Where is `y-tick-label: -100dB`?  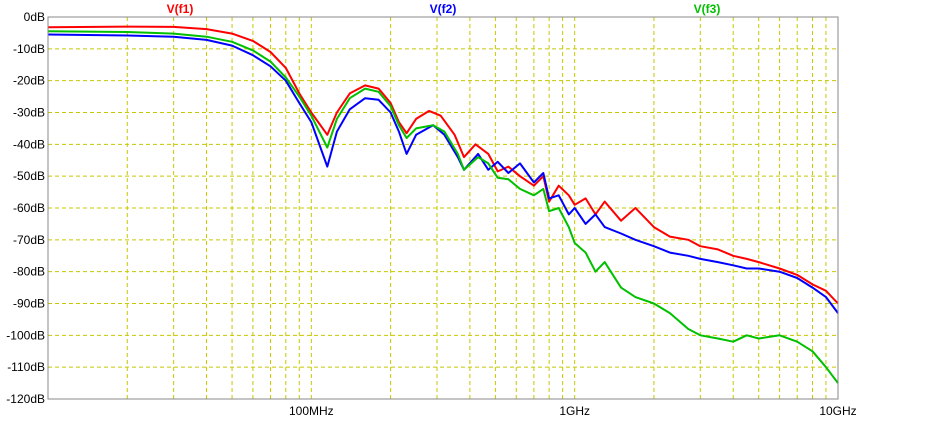 y-tick-label: -100dB is located at coordinates (25, 335).